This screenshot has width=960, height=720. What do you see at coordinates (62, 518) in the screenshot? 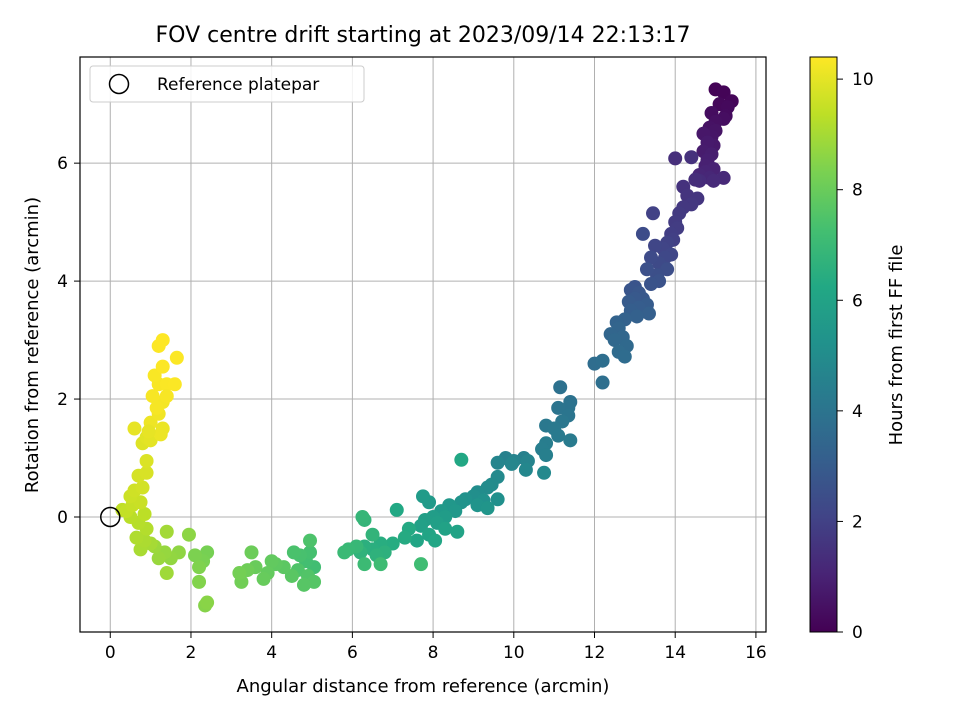
I see `y-tick-label: 0` at bounding box center [62, 518].